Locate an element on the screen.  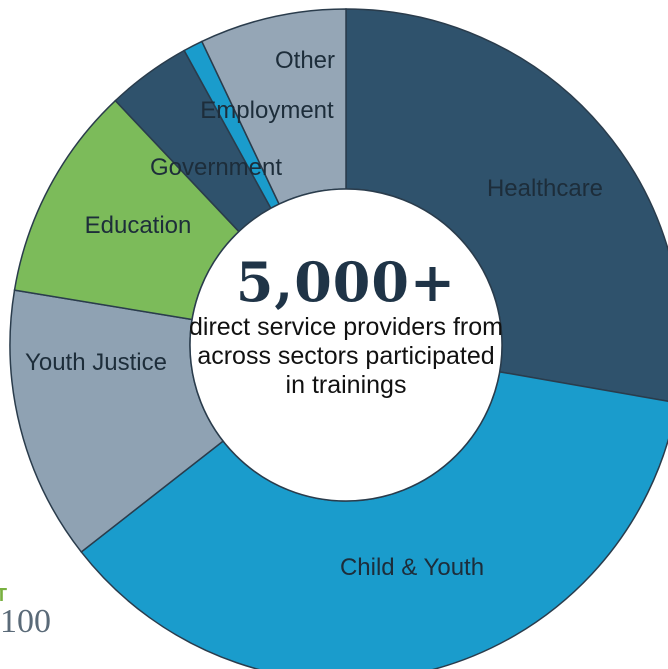
corner-logo: T 100 is located at coordinates (30, 615).